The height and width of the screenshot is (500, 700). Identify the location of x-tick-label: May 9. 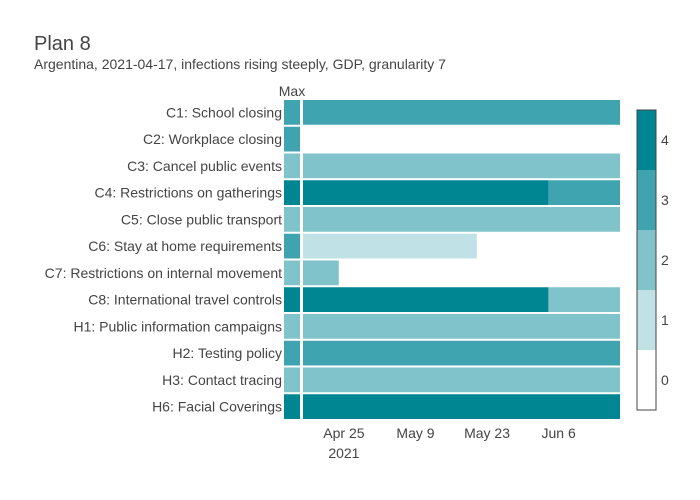
(415, 433).